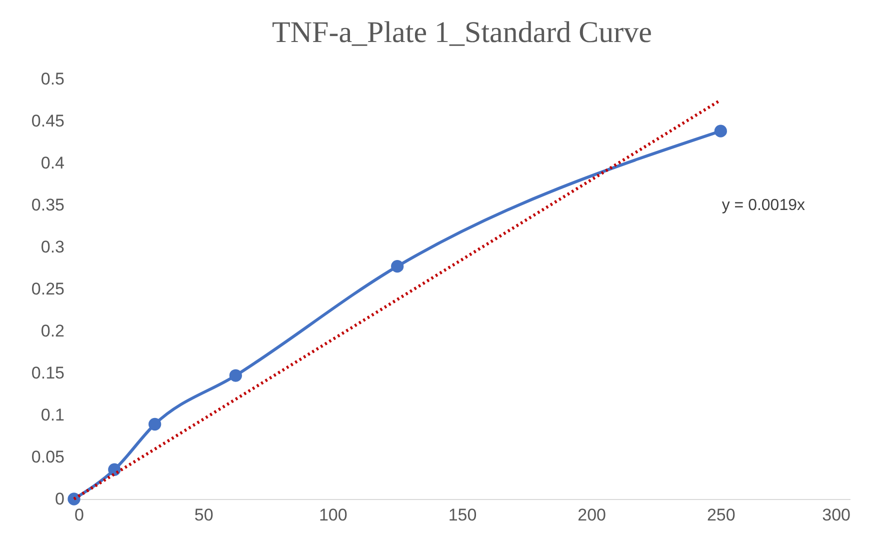 The width and height of the screenshot is (882, 537). I want to click on y-tick-label: 0.45, so click(47, 121).